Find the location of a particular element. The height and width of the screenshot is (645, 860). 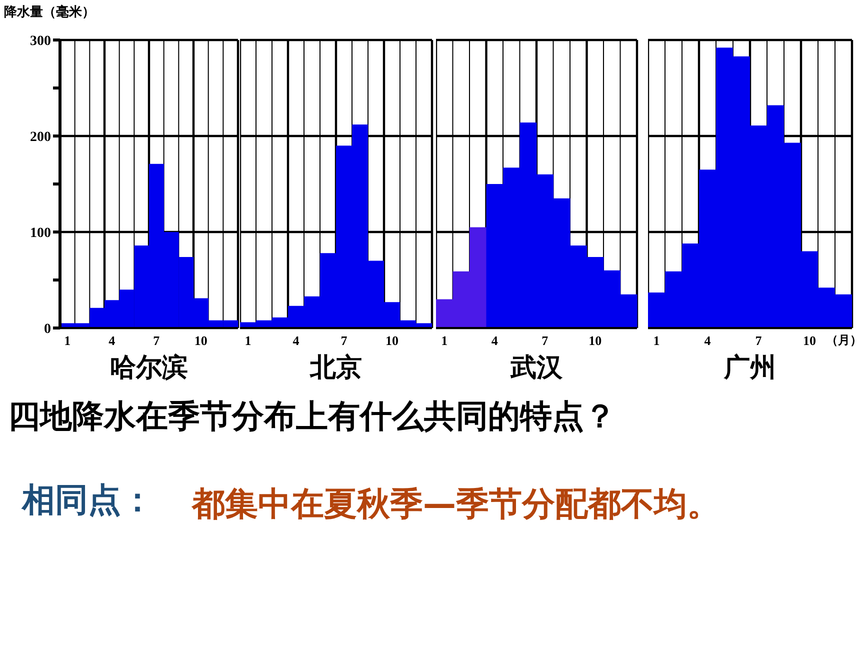

y-tick-label: 300 is located at coordinates (40, 41).